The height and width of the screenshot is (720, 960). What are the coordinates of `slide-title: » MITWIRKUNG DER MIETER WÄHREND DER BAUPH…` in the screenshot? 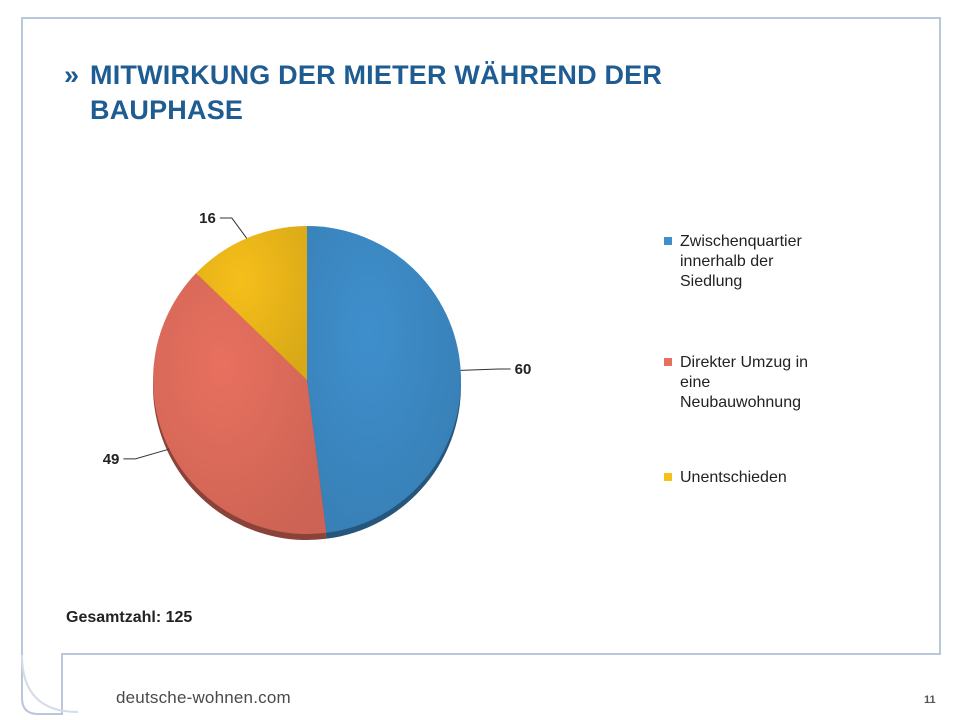 It's located at (444, 93).